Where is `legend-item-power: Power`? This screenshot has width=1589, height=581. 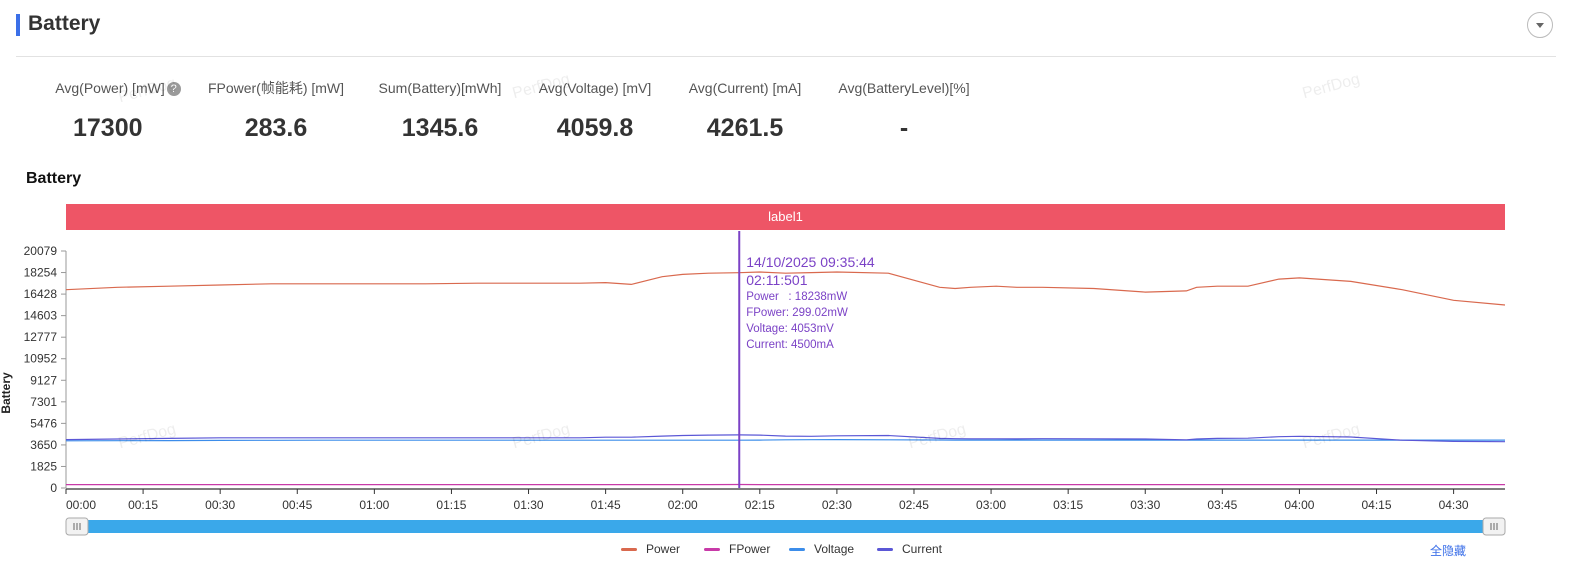 legend-item-power: Power is located at coordinates (650, 549).